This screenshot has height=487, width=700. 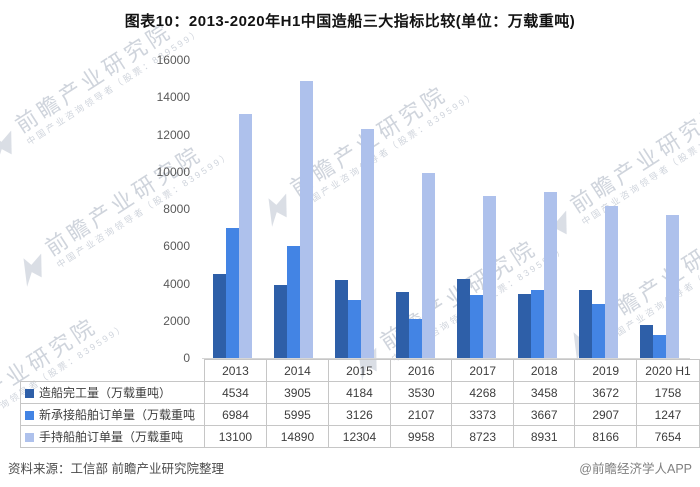 I want to click on bar-group-2015, so click(x=354, y=209).